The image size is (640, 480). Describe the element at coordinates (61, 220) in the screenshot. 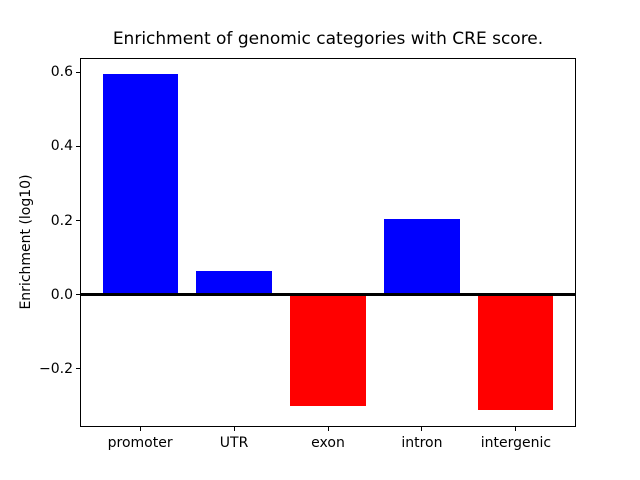

I see `y-tick-label: 0.2` at that location.